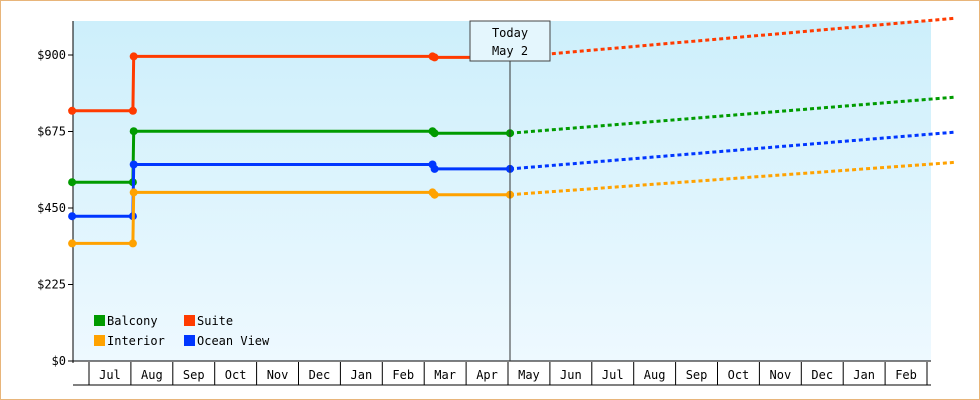  Describe the element at coordinates (732, 178) in the screenshot. I see `series-forecast-interior` at that location.